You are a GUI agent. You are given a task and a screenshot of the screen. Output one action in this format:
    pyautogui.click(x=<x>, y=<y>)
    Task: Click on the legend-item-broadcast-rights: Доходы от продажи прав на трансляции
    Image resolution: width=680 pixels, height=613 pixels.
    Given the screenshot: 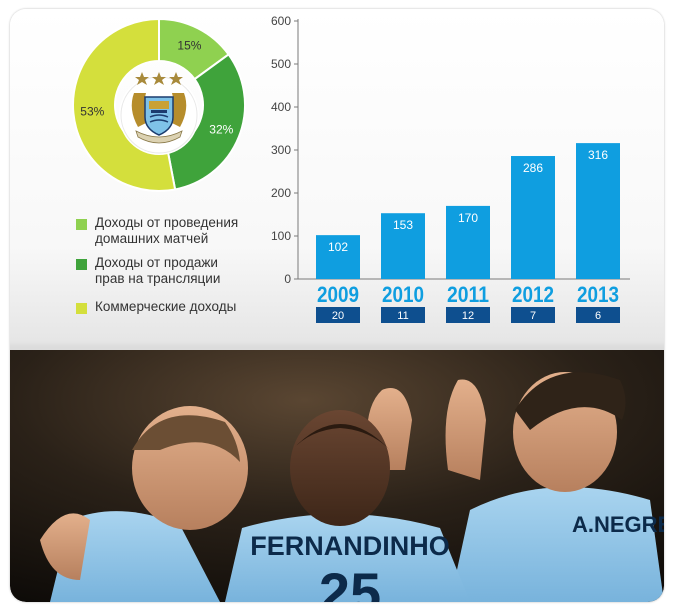 What is the action you would take?
    pyautogui.click(x=148, y=271)
    